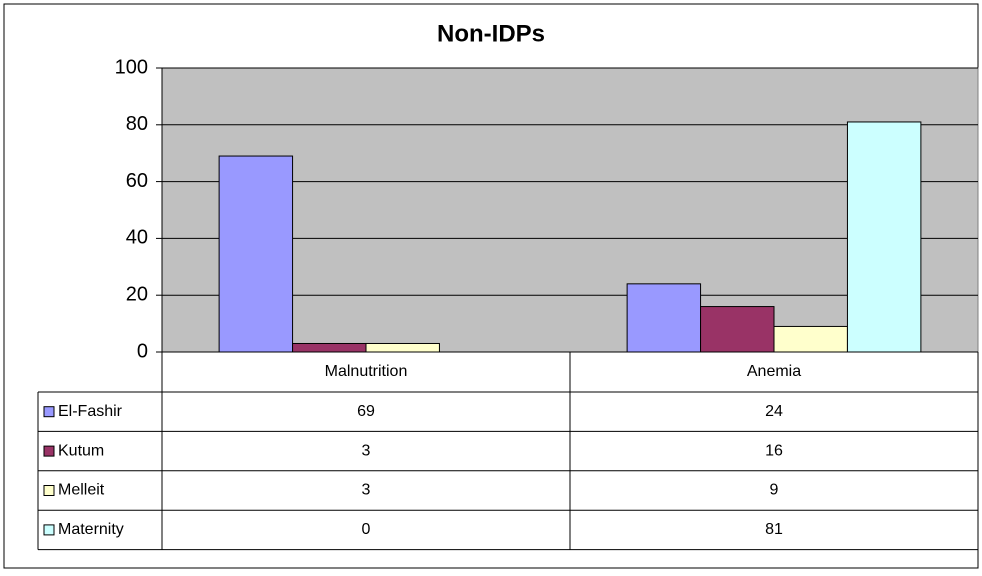 Image resolution: width=982 pixels, height=576 pixels. Describe the element at coordinates (774, 371) in the screenshot. I see `category-label: Anemia` at that location.